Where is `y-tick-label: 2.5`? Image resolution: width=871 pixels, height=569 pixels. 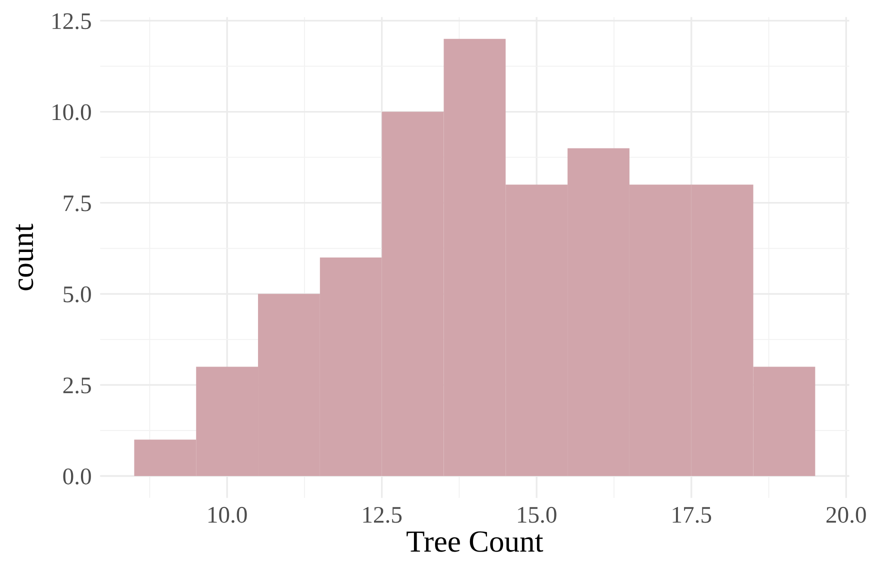 y-tick-label: 2.5 is located at coordinates (77, 386).